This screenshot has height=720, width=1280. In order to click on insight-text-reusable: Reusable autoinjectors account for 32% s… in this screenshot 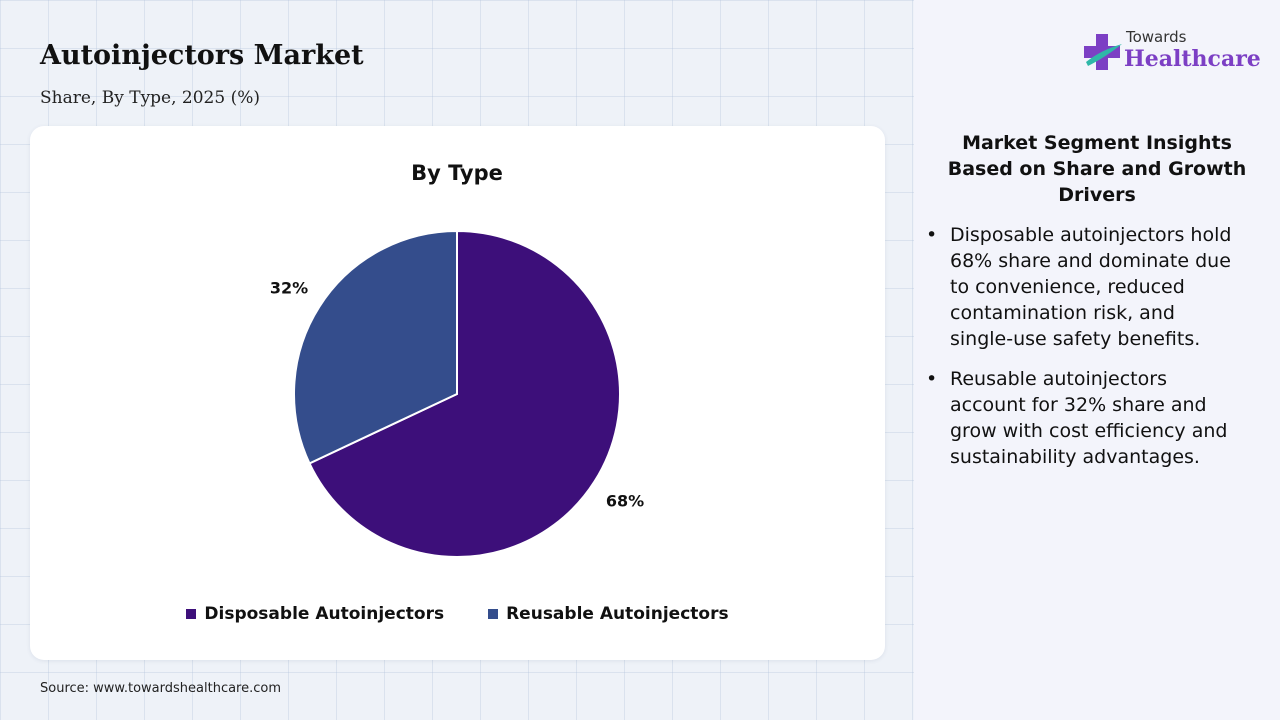, I will do `click(1089, 418)`.